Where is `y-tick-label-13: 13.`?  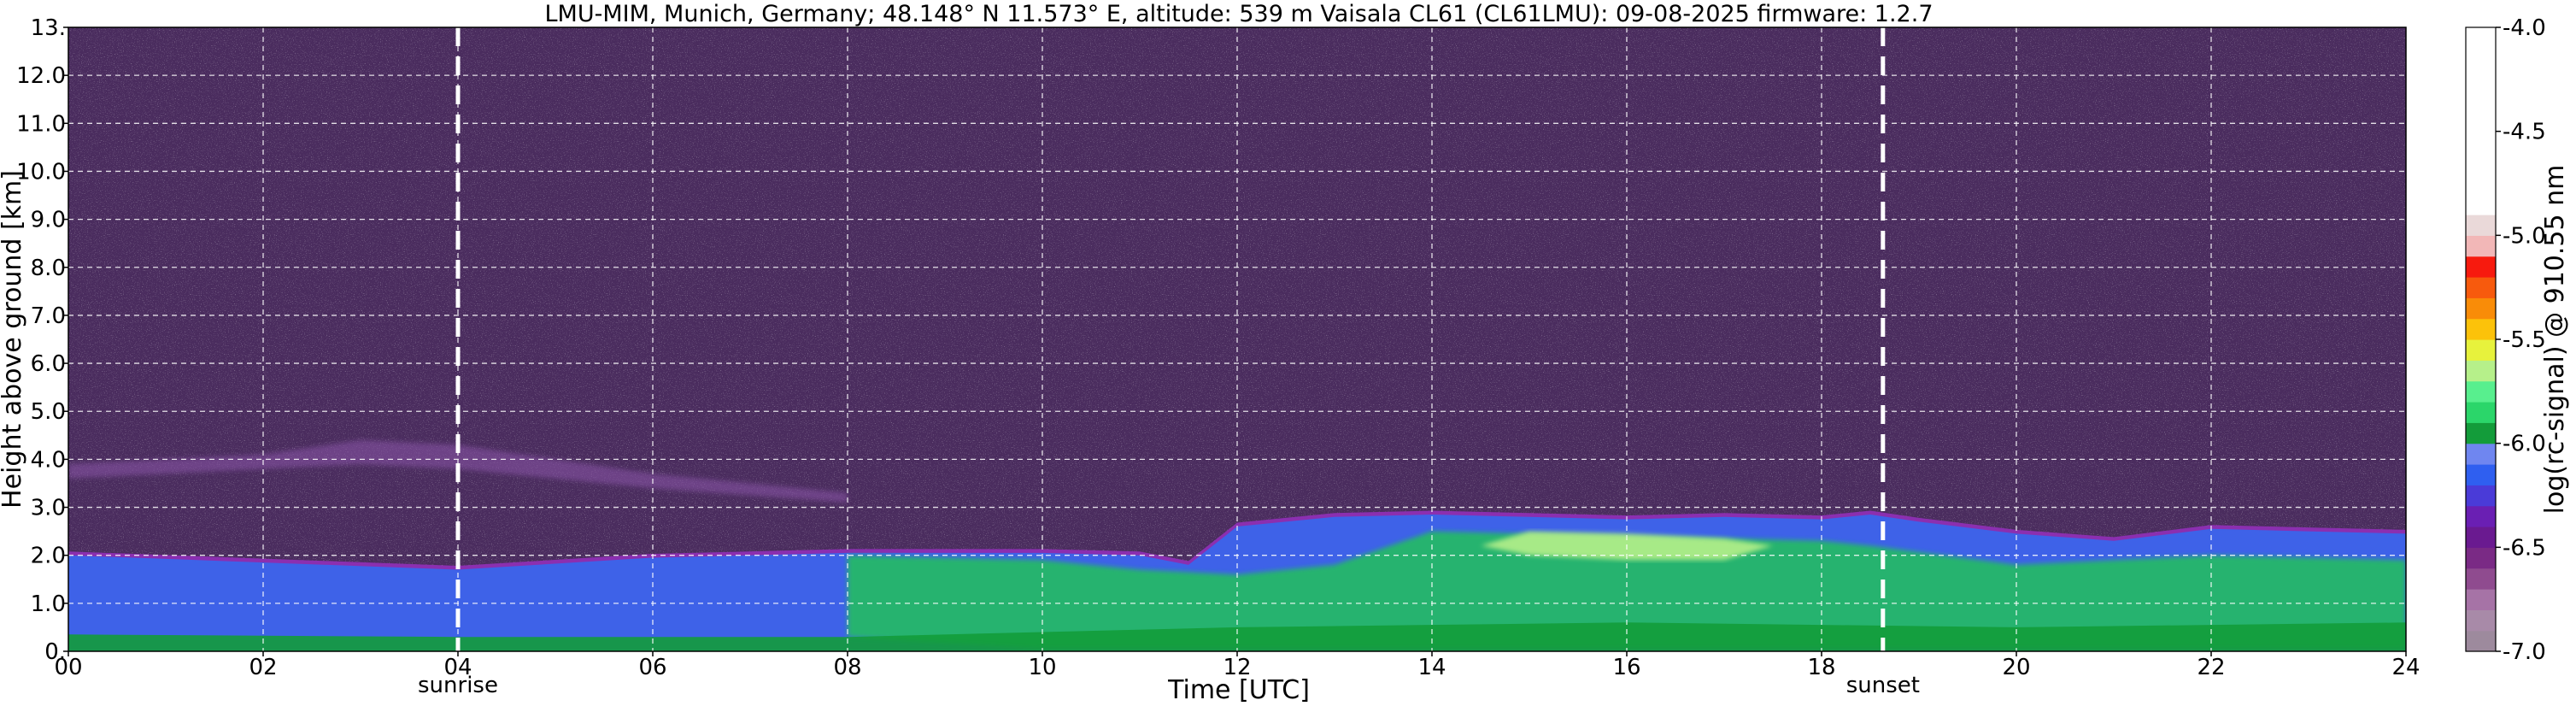
y-tick-label-13: 13. is located at coordinates (48, 28).